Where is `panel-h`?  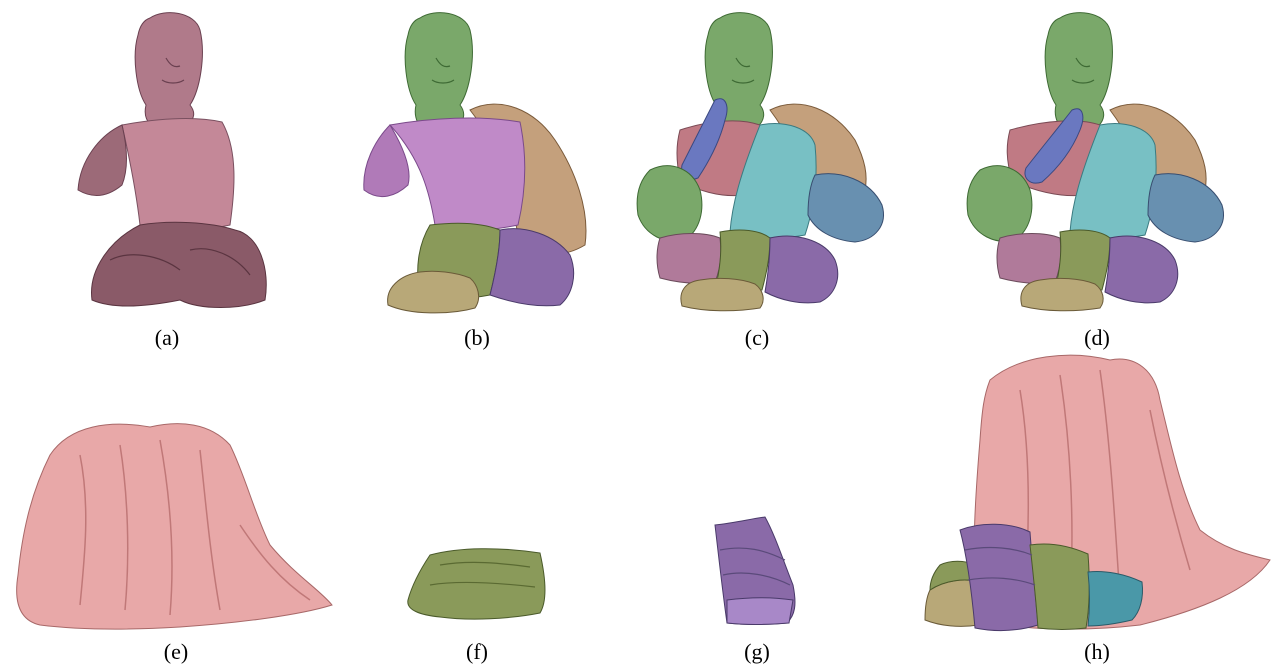
panel-h is located at coordinates (1097, 492).